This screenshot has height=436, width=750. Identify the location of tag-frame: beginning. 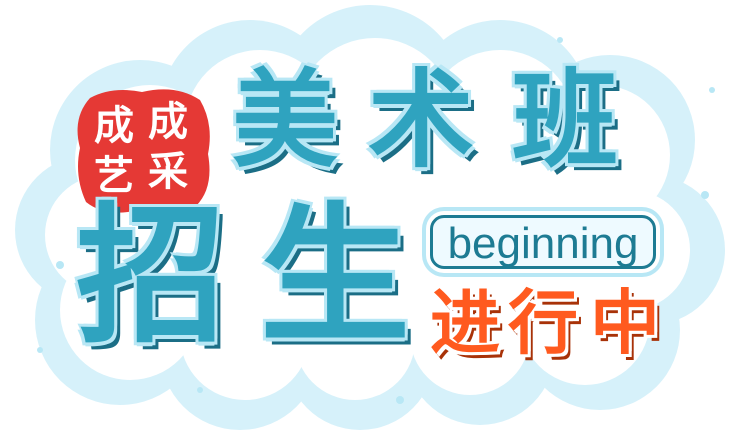
(543, 242).